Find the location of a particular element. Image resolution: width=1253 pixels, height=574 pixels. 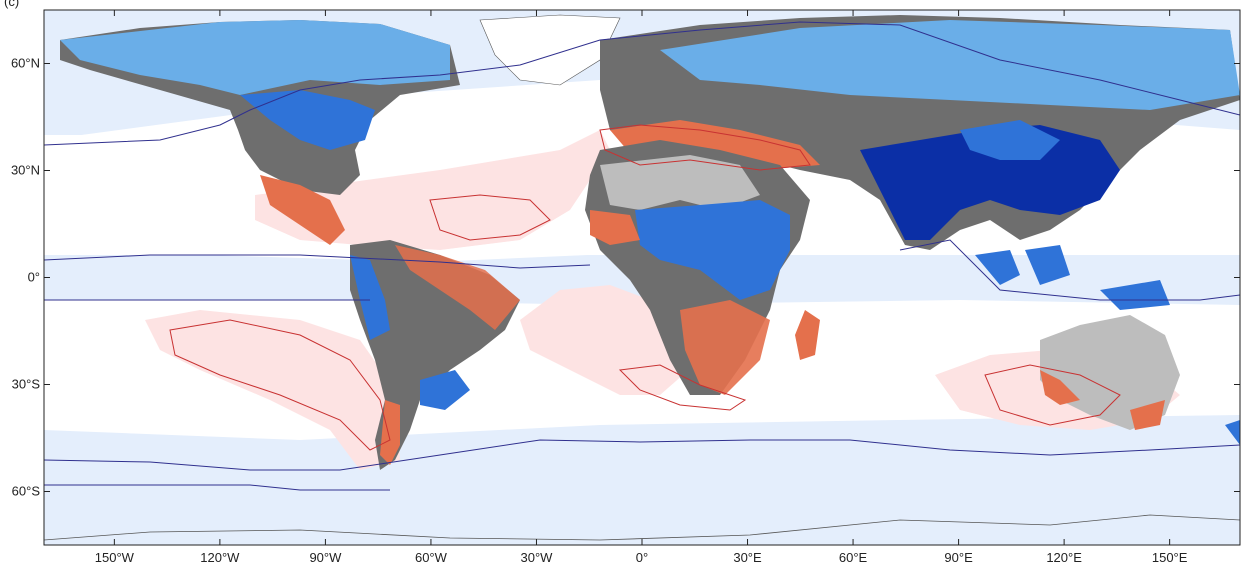

greenland is located at coordinates (550, 50).